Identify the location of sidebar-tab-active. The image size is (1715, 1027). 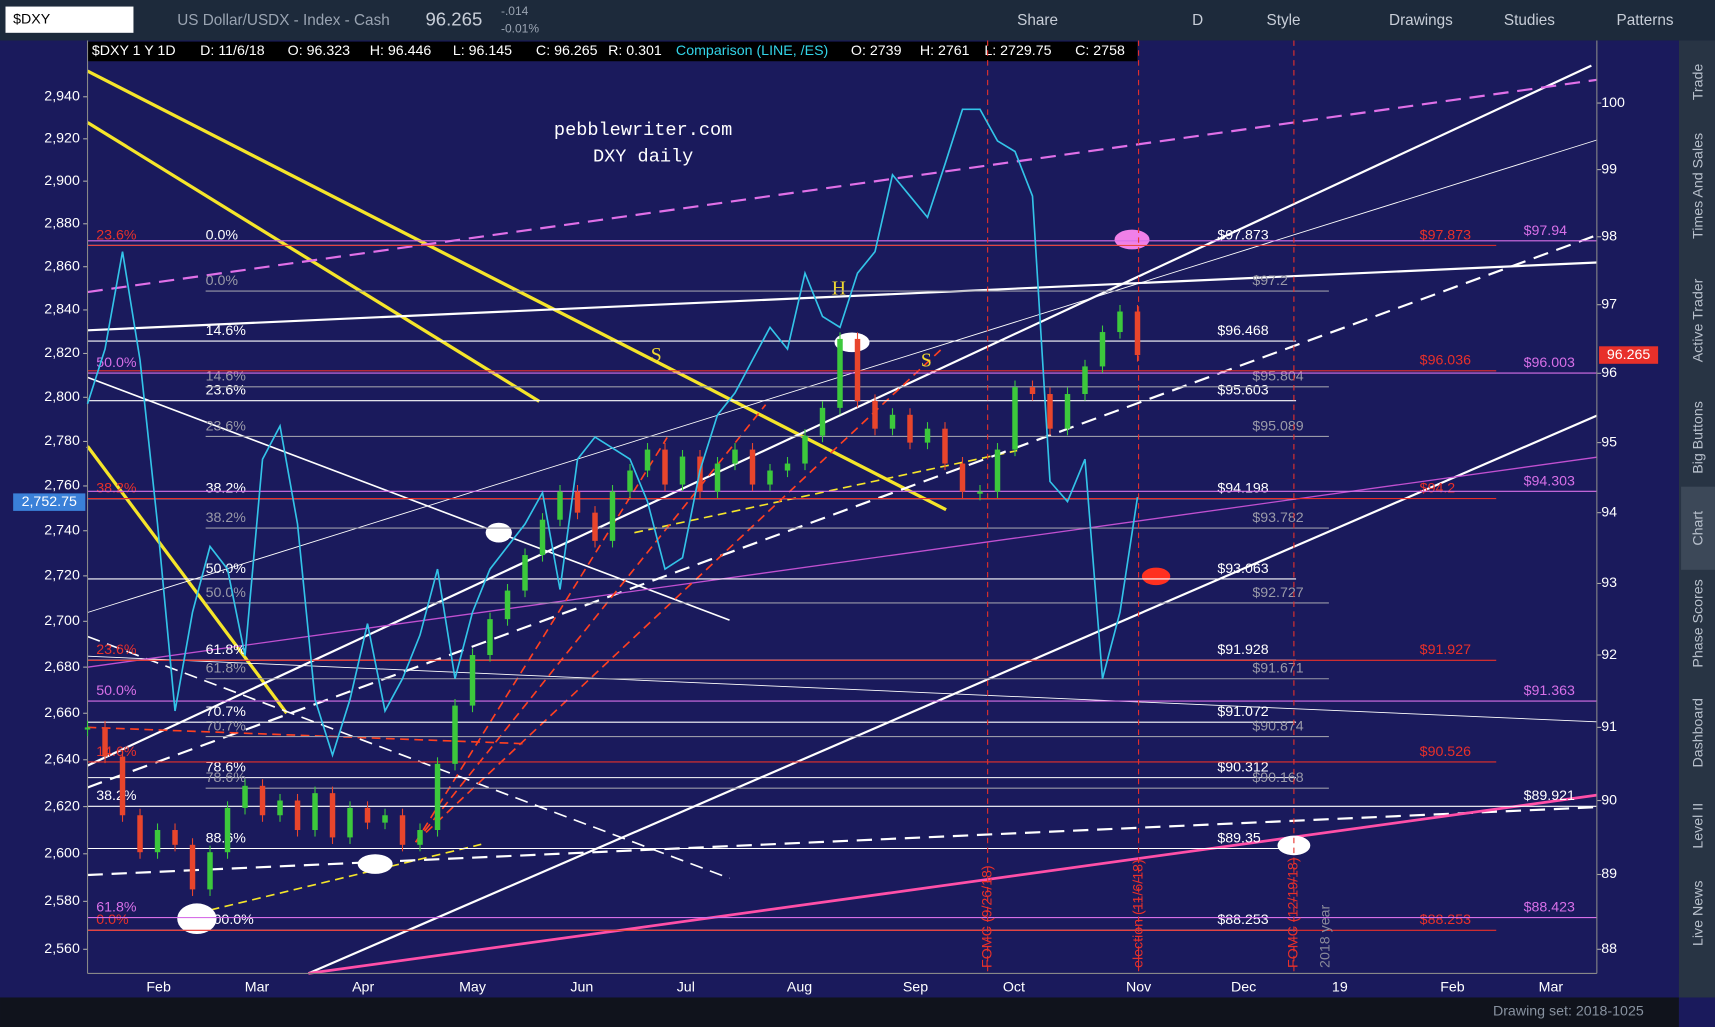
(1698, 528).